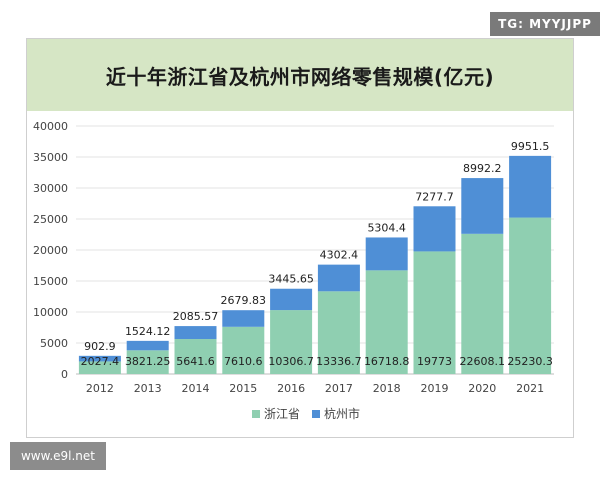  Describe the element at coordinates (50, 188) in the screenshot. I see `y-tick-label: 30000` at that location.